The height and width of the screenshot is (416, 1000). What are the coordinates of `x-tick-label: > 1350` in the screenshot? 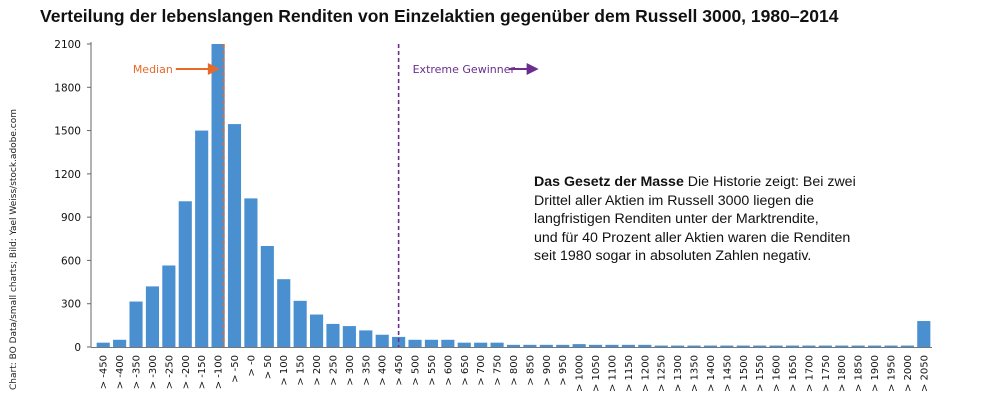 It's located at (695, 373).